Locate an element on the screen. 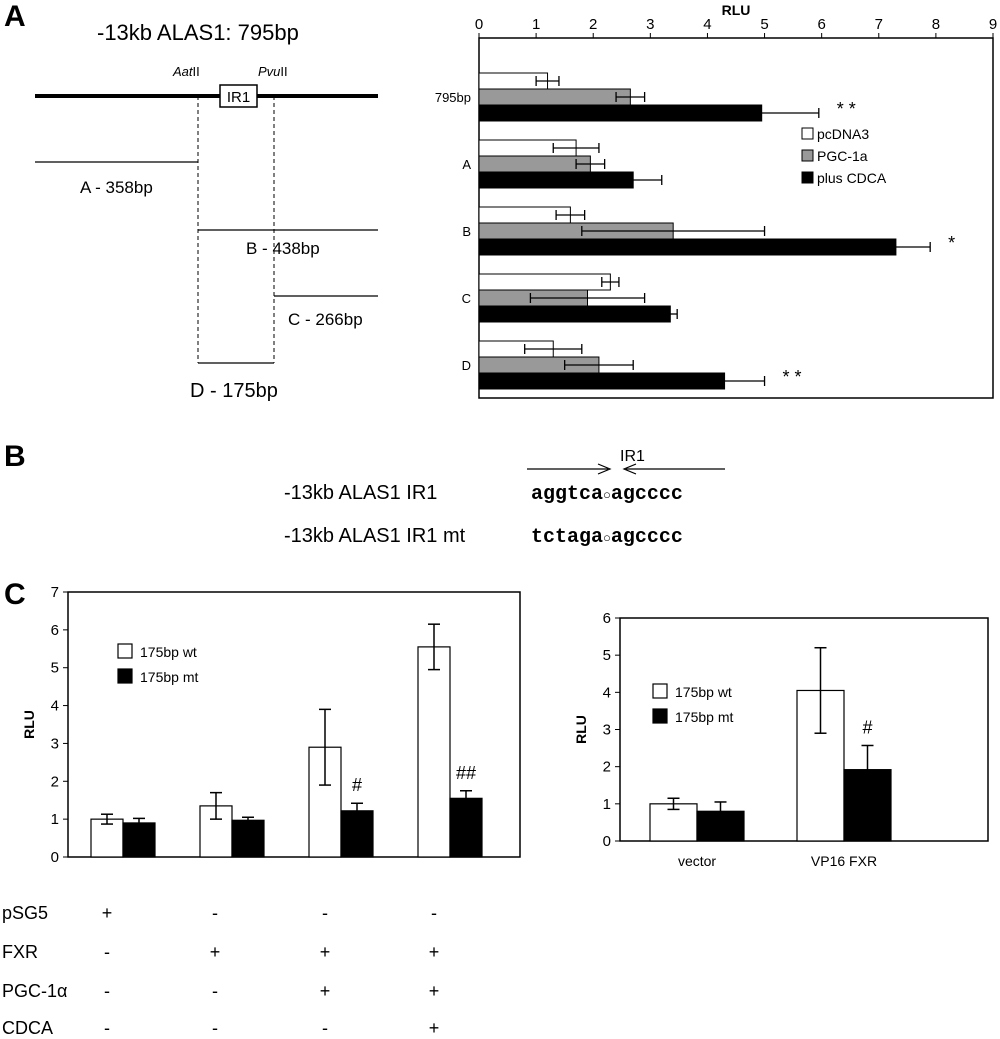 Image resolution: width=1000 pixels, height=1039 pixels. x-tick-label: 7 is located at coordinates (879, 24).